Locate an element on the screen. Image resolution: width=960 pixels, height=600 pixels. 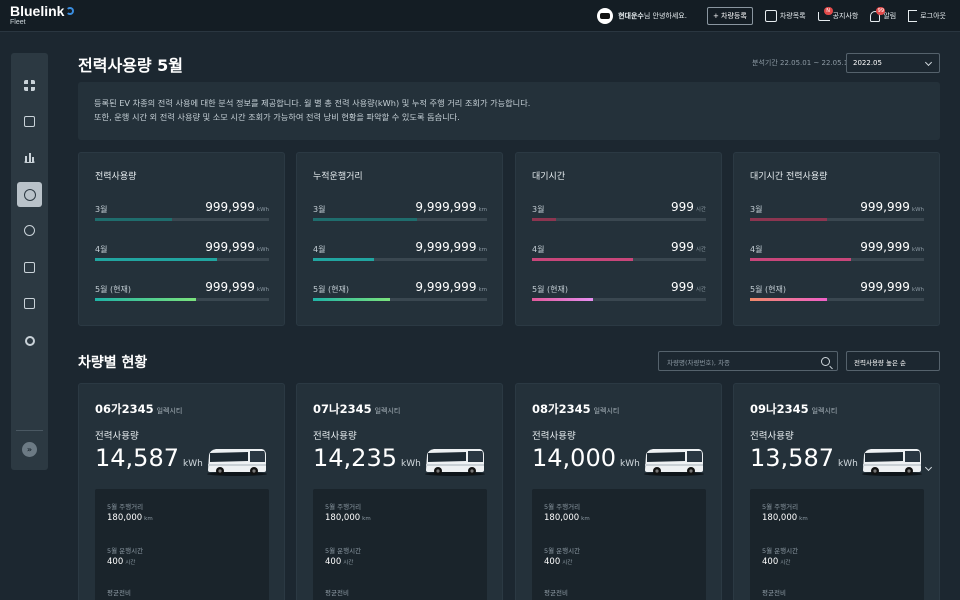
sort-select: 전력사용량 높은 순 is located at coordinates (893, 361).